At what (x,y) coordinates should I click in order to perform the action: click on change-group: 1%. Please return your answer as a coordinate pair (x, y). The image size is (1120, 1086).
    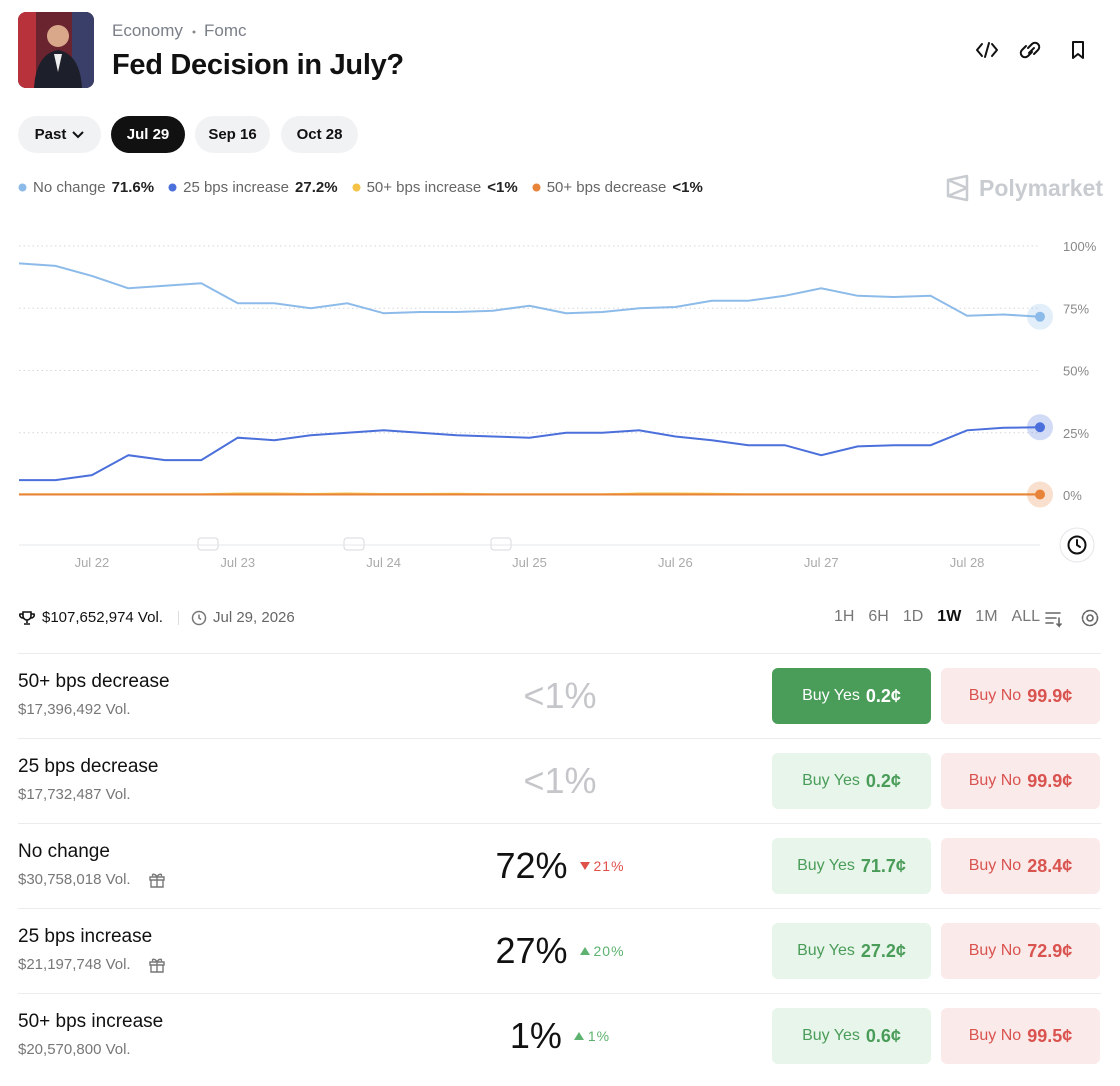
    Looking at the image, I should click on (592, 1036).